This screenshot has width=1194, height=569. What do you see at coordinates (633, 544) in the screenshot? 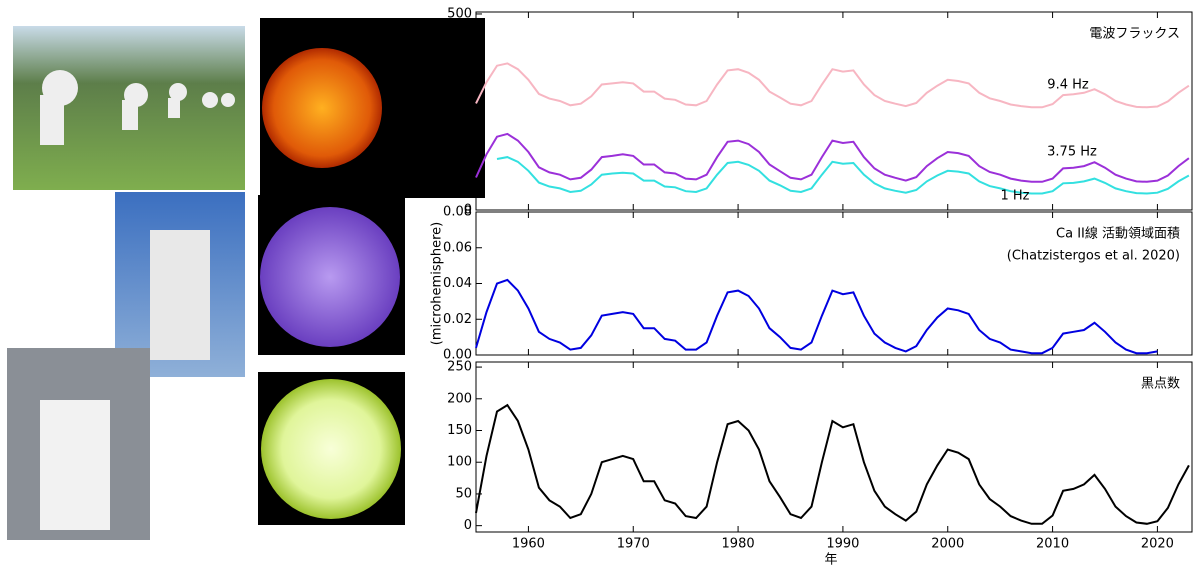
I see `x-tick-label: 1970` at bounding box center [633, 544].